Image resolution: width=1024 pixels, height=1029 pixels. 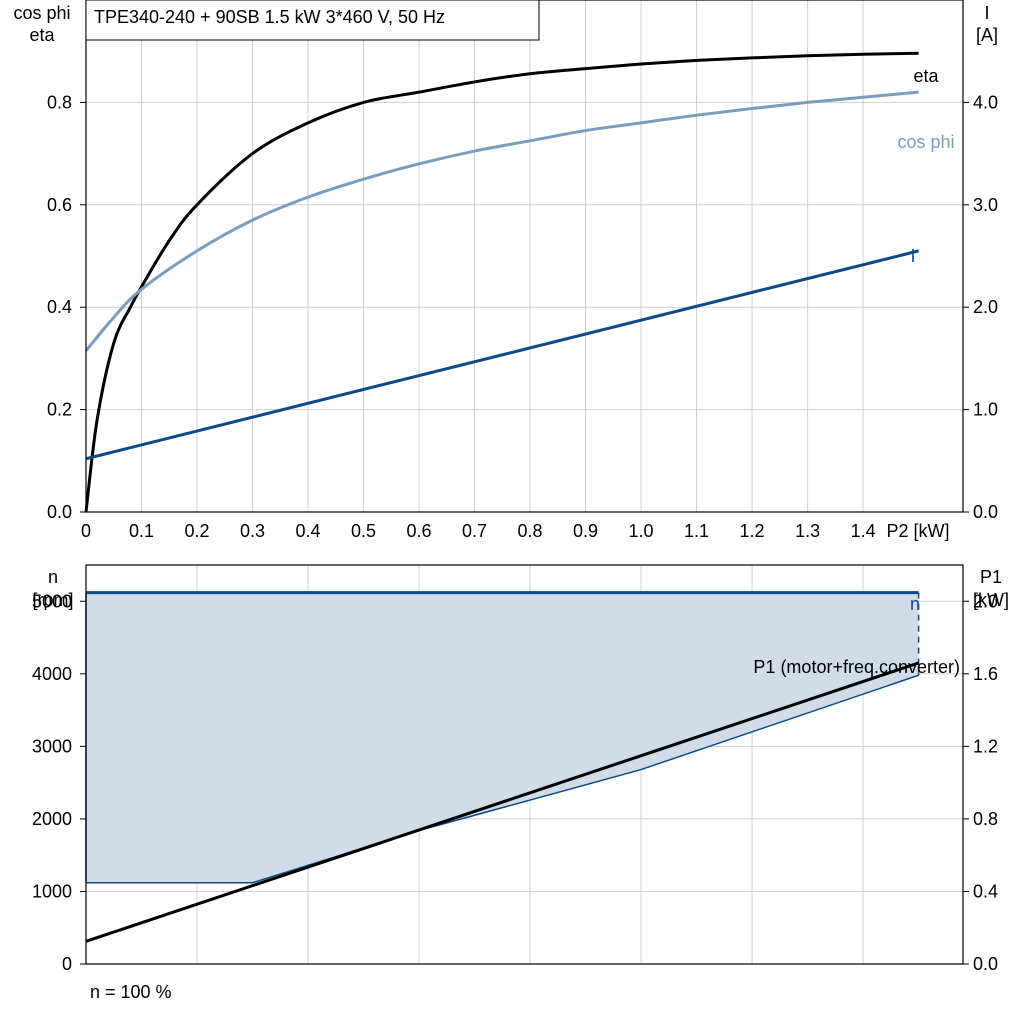 What do you see at coordinates (67, 964) in the screenshot?
I see `bottom-left-tick-label: 0` at bounding box center [67, 964].